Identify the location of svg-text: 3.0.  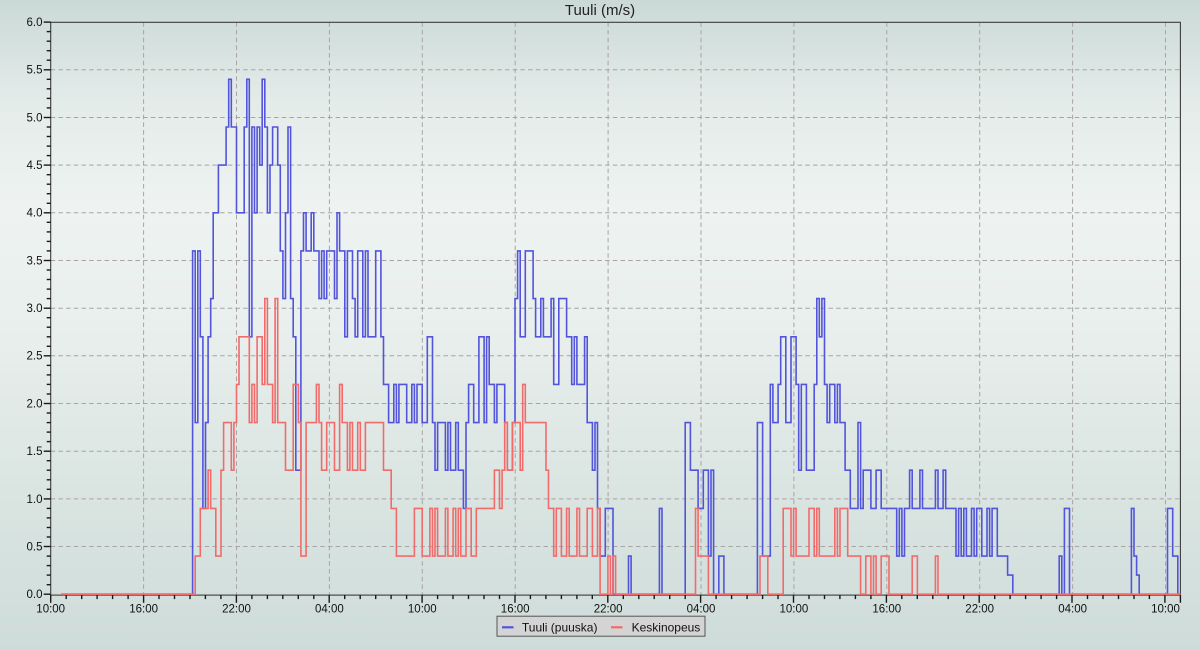
(35, 309).